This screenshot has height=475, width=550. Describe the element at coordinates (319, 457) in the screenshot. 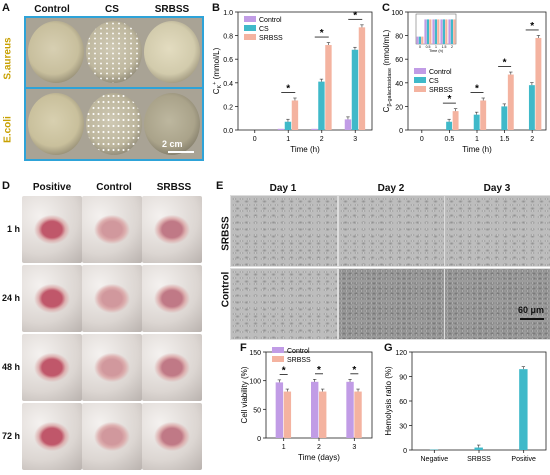

I see `x-axis-label: Time (days)` at that location.